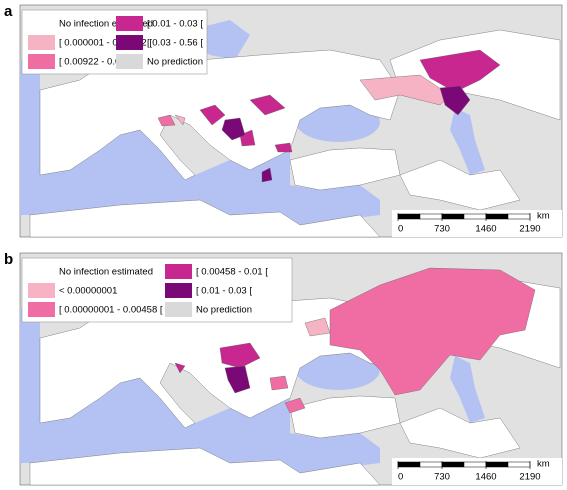  What do you see at coordinates (157, 290) in the screenshot?
I see `legend-box` at bounding box center [157, 290].